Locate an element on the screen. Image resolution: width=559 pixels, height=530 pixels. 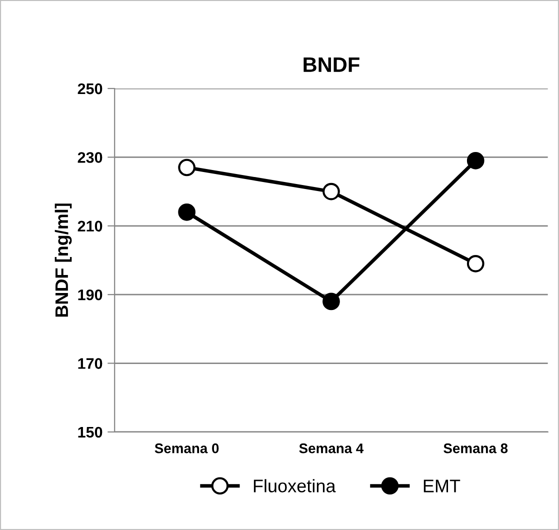
x-tick-label: Semana 8 is located at coordinates (476, 448).